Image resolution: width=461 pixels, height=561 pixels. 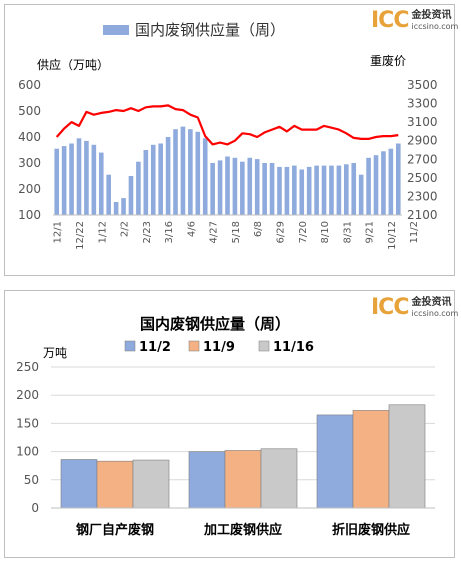 I want to click on y-axis-title-left: 供应（万吨）, so click(x=73, y=64).